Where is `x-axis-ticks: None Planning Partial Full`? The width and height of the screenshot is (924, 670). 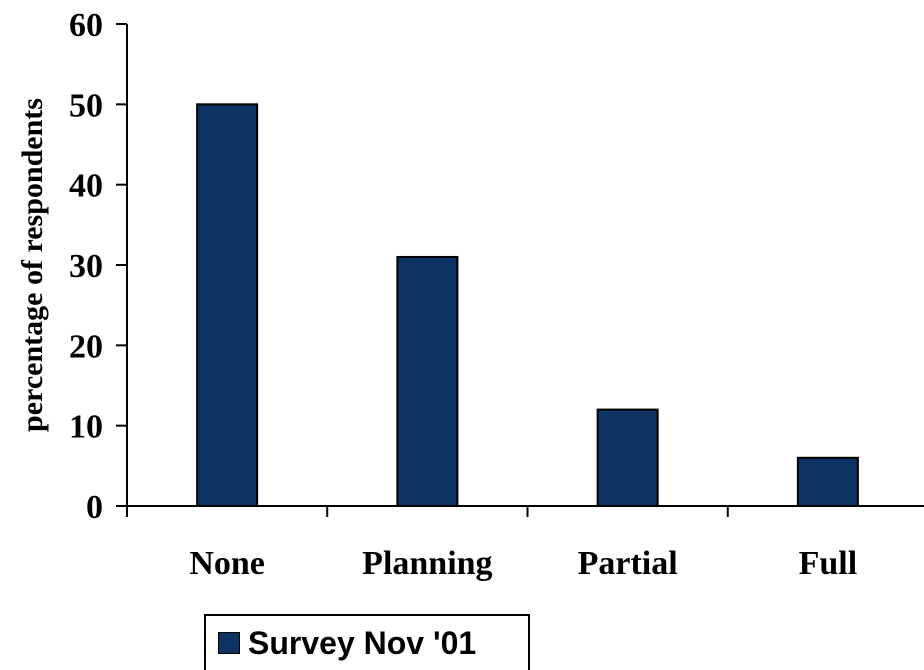 x-axis-ticks: None Planning Partial Full is located at coordinates (492, 544).